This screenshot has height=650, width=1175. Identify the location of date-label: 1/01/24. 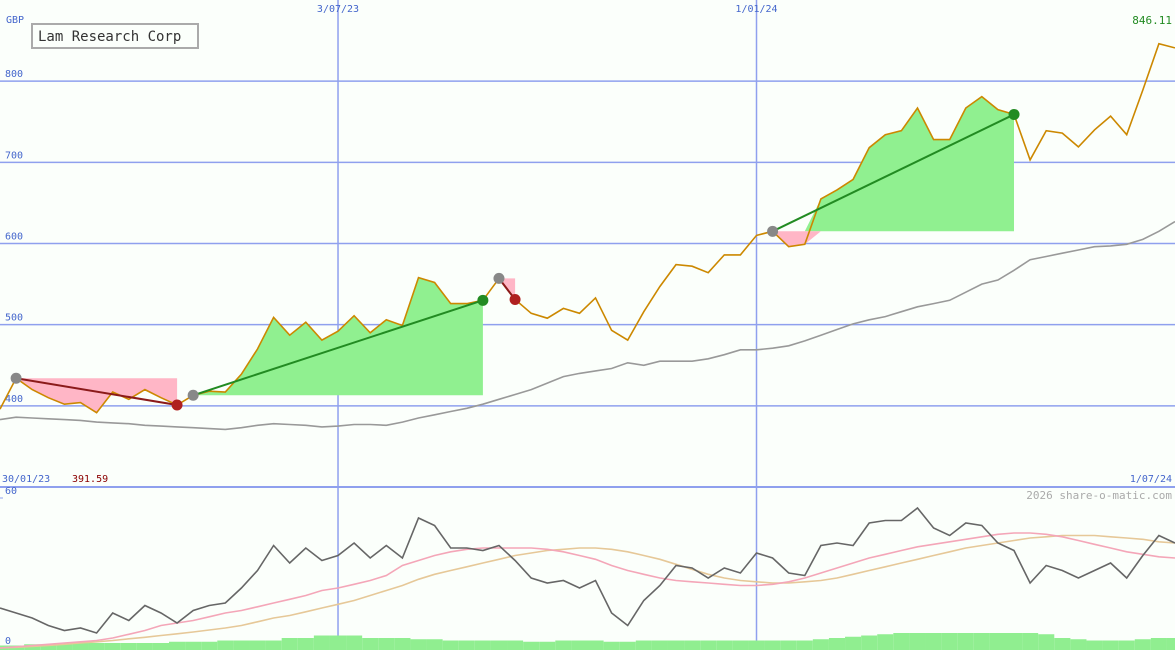
(756, 9).